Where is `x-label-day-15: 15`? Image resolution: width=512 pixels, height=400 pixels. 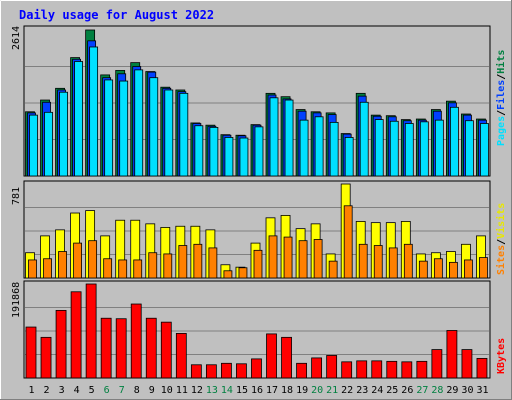
x-label-day-15: 15 is located at coordinates (242, 390).